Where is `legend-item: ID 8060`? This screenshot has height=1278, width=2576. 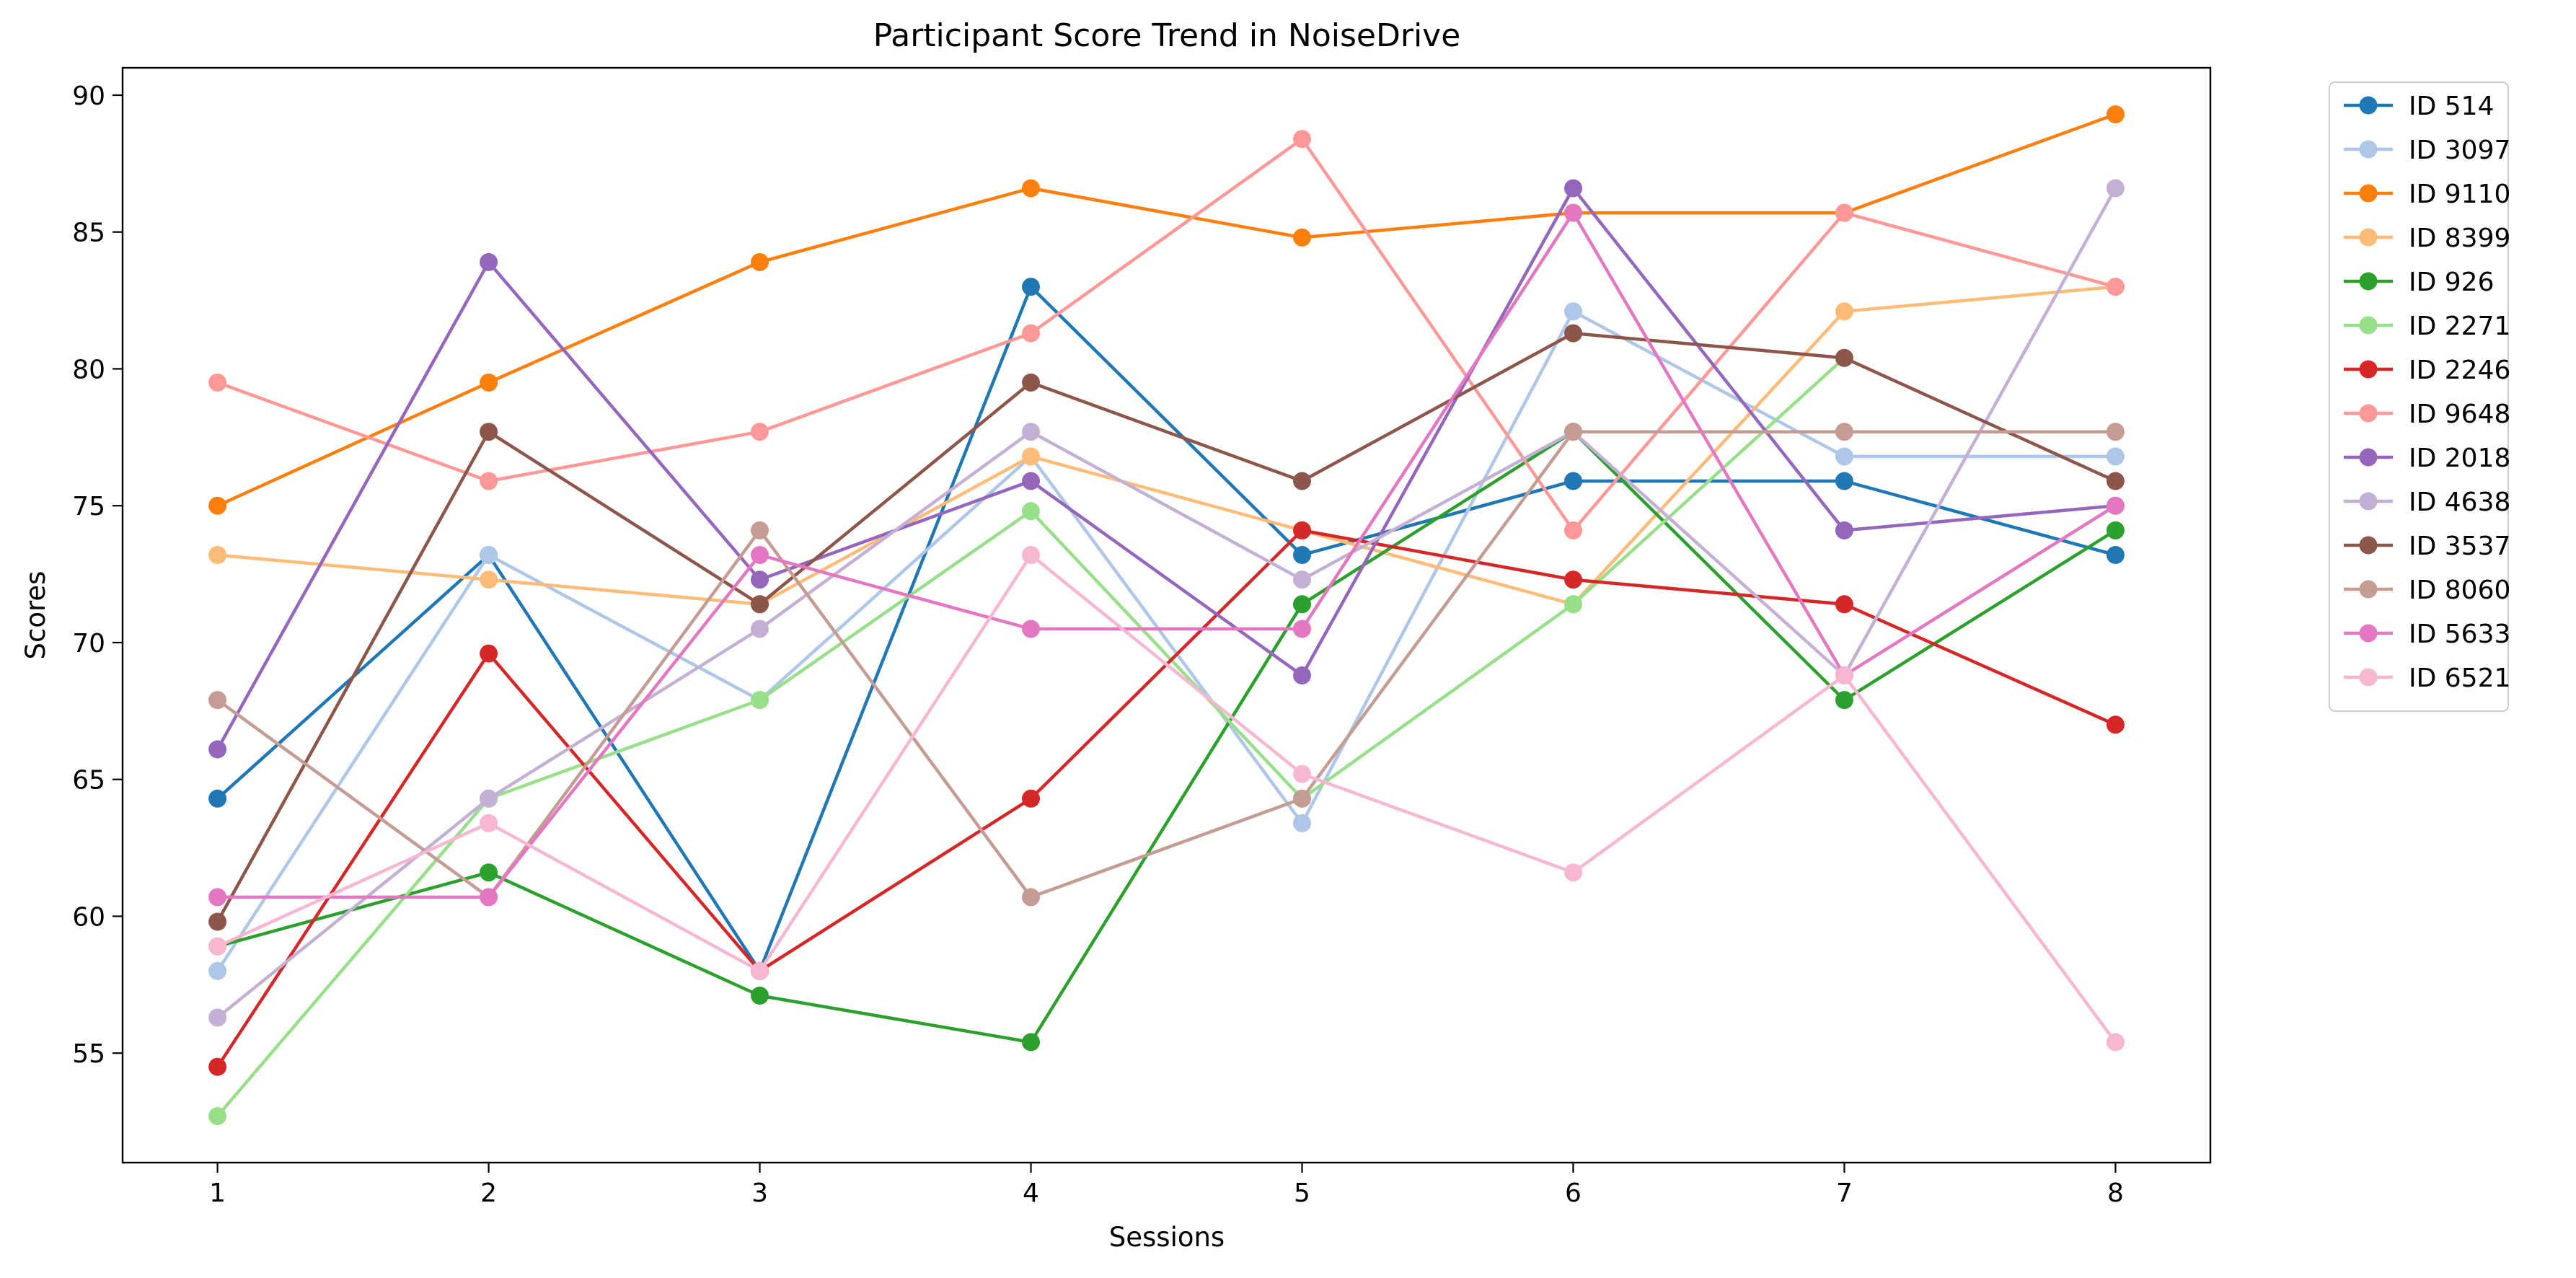
legend-item: ID 8060 is located at coordinates (2427, 591).